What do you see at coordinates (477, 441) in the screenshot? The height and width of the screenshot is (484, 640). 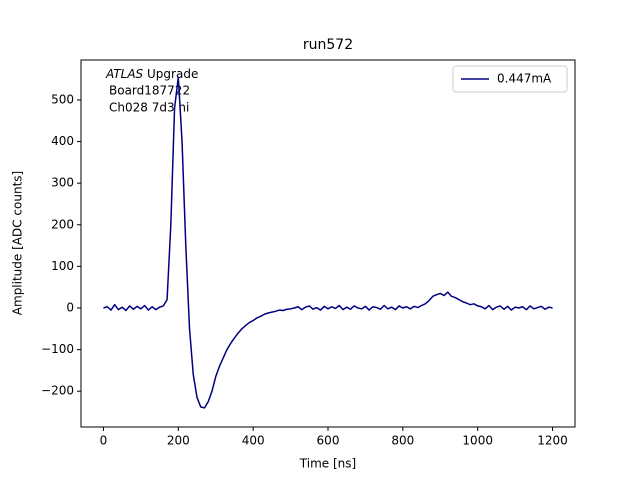 I see `x-tick-label: 1000` at bounding box center [477, 441].